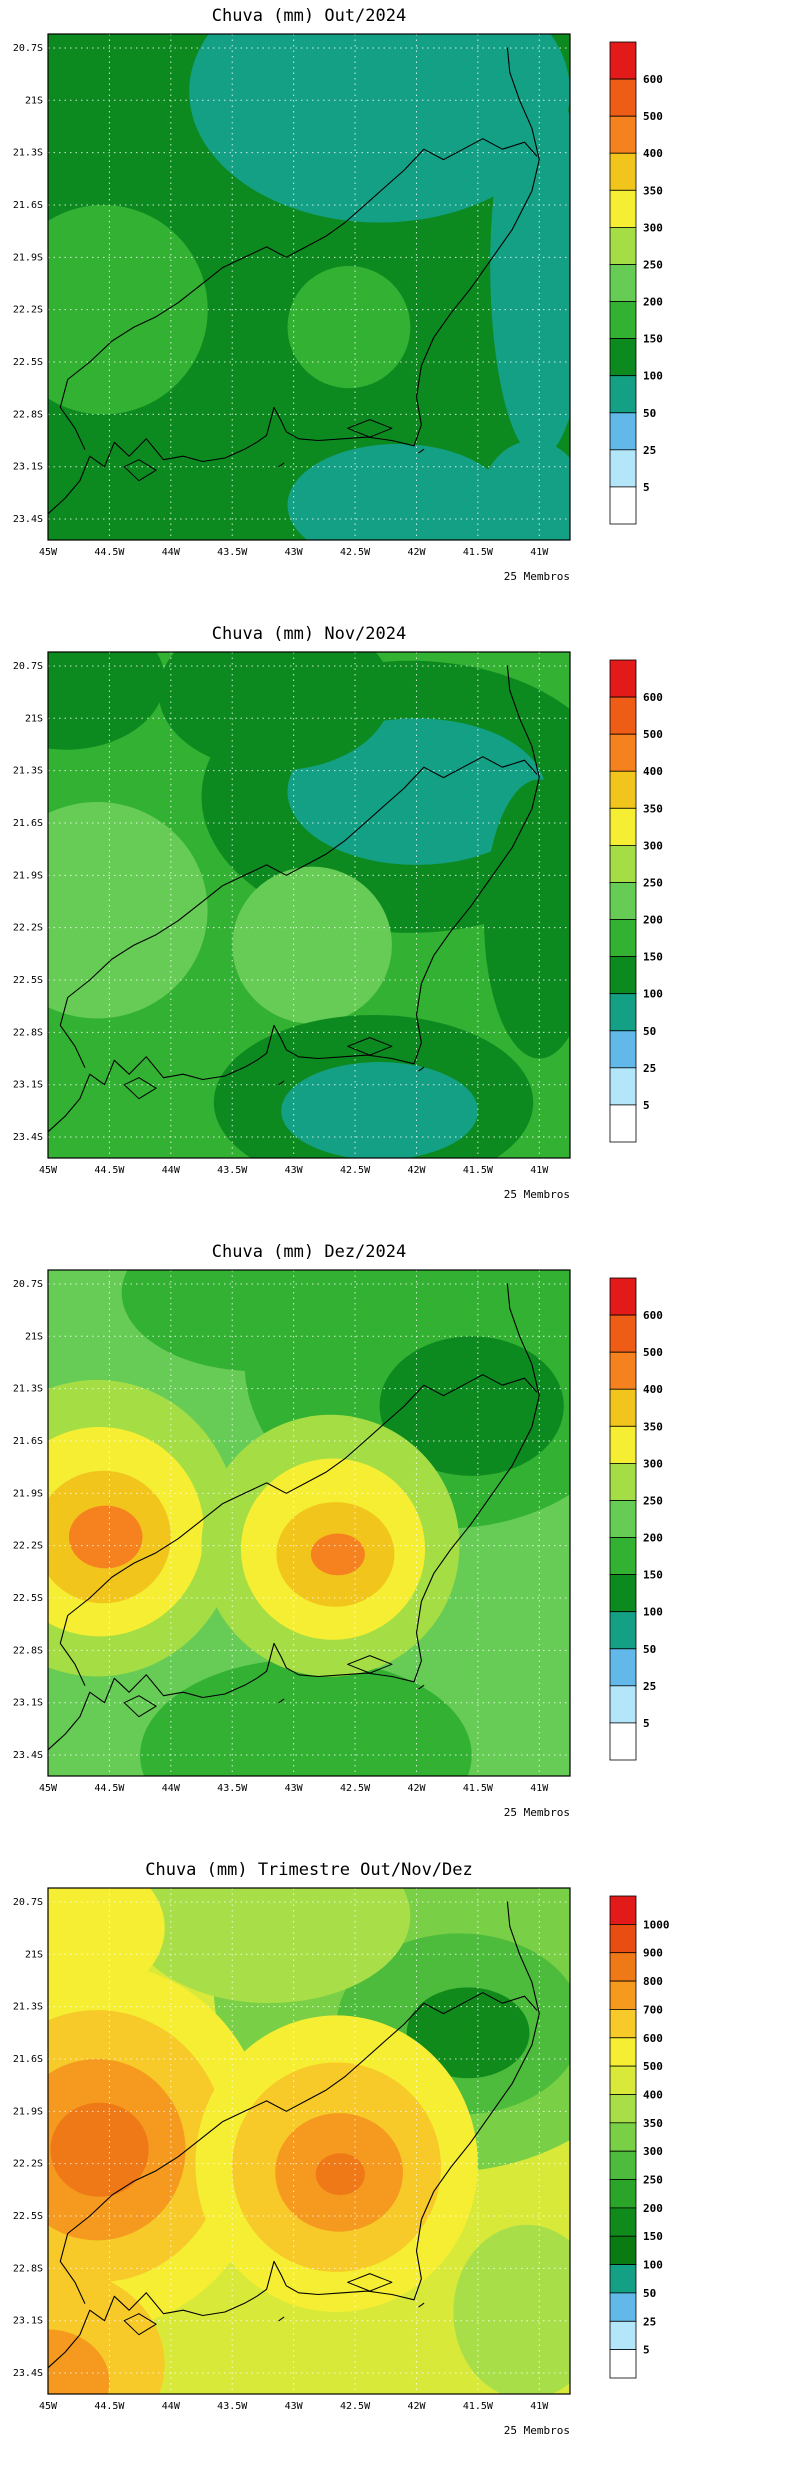 This screenshot has width=800, height=2472. What do you see at coordinates (28, 1755) in the screenshot?
I see `svg-text: 23.4S` at bounding box center [28, 1755].